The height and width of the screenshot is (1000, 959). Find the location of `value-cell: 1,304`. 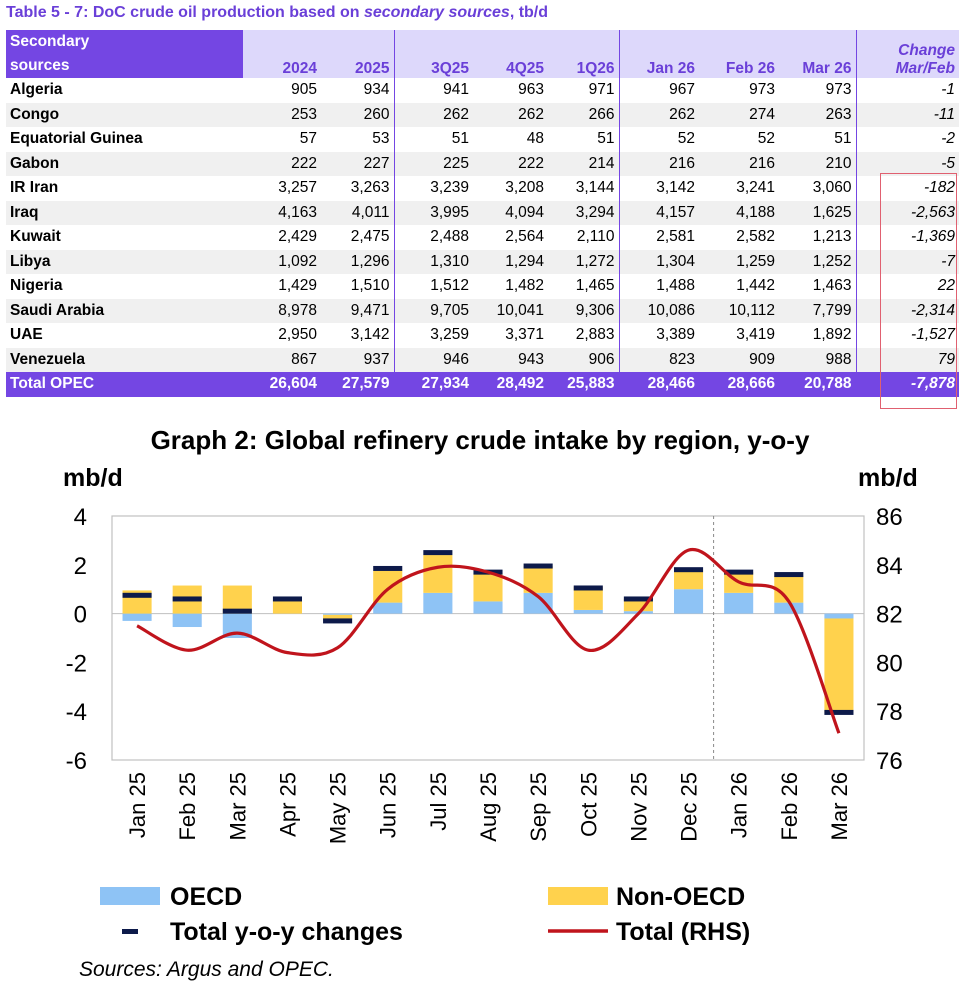

value-cell: 1,304 is located at coordinates (659, 261).